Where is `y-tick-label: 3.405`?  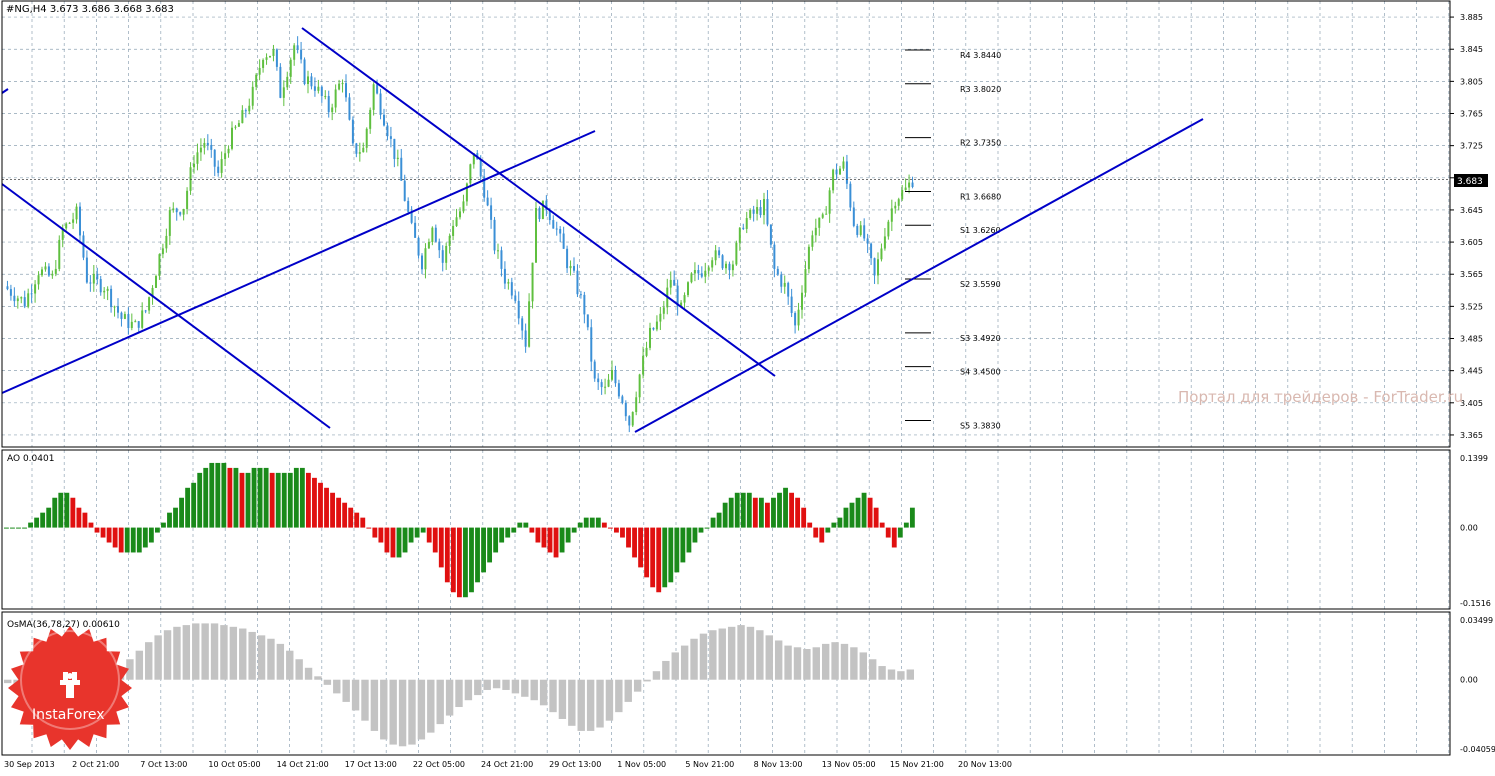 y-tick-label: 3.405 is located at coordinates (1471, 403).